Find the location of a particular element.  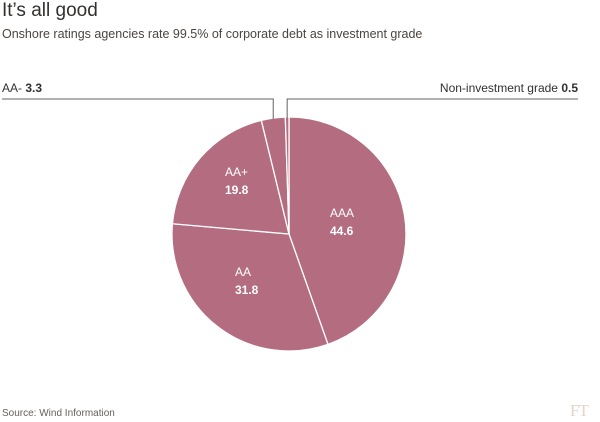

leader-line-non-investment-grade is located at coordinates (432, 108).